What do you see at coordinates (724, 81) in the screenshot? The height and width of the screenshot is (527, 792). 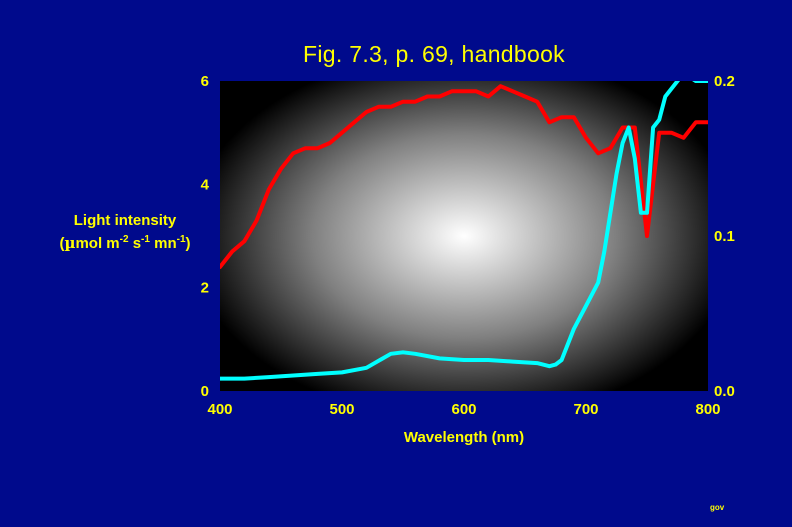 I see `y-right-tick-label: 0.2` at bounding box center [724, 81].